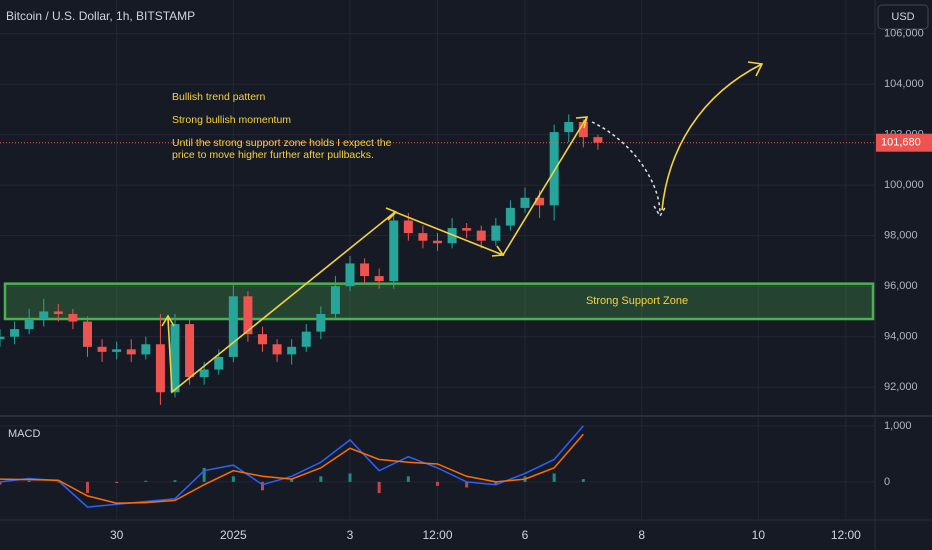 Image resolution: width=932 pixels, height=550 pixels. I want to click on support-zone, so click(439, 301).